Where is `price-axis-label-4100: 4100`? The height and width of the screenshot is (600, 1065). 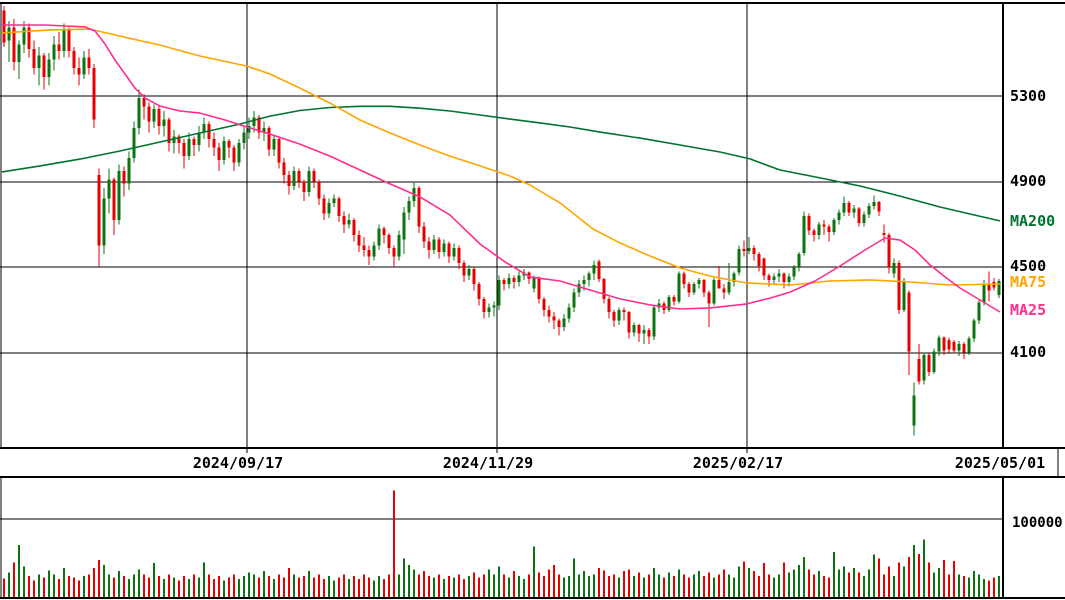 price-axis-label-4100: 4100 is located at coordinates (1028, 352).